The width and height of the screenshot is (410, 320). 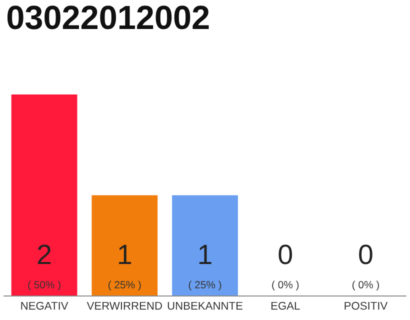 I want to click on x-tick-label: VERWIRREND, so click(x=124, y=306).